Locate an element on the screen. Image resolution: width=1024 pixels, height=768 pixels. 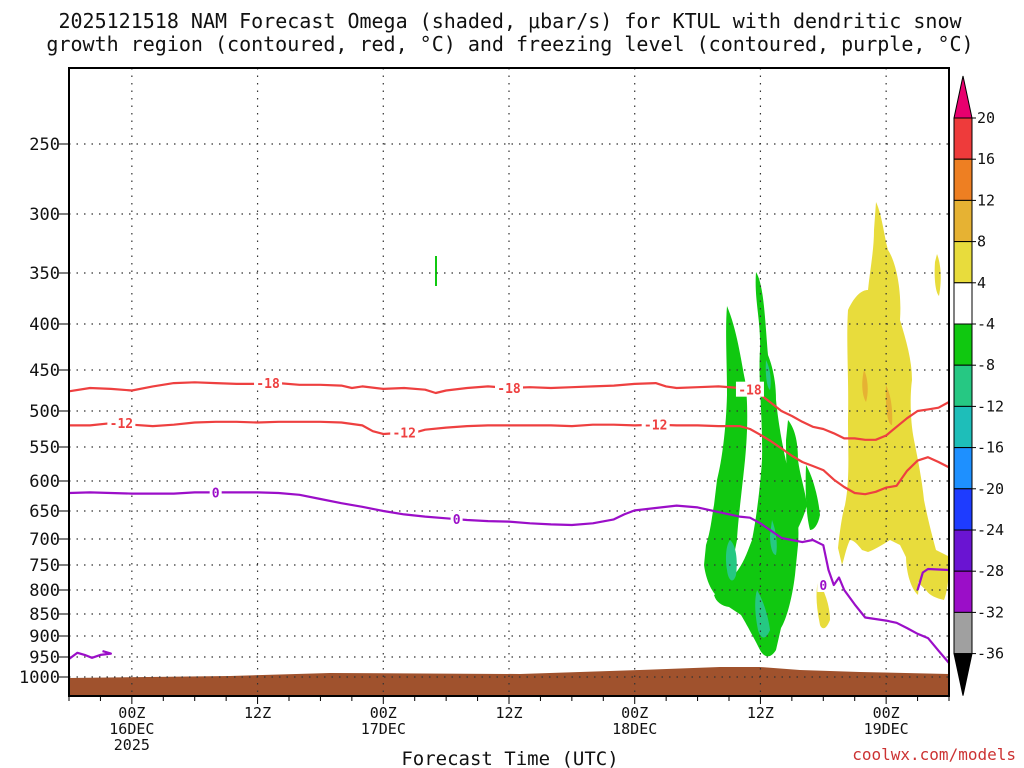
freezing-line-label-1: 0 is located at coordinates (457, 520).